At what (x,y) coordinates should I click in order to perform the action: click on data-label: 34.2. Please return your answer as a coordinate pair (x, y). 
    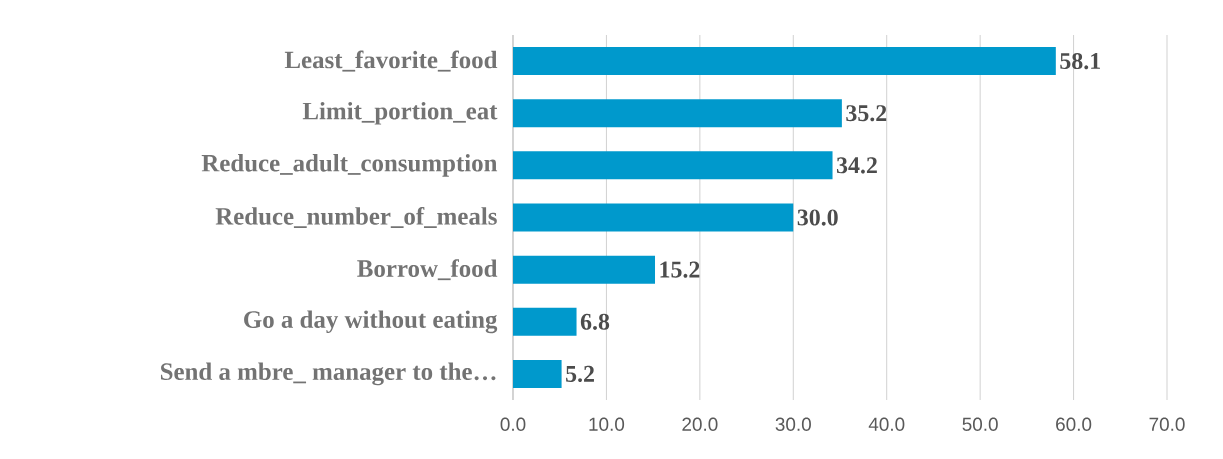
    Looking at the image, I should click on (856, 165).